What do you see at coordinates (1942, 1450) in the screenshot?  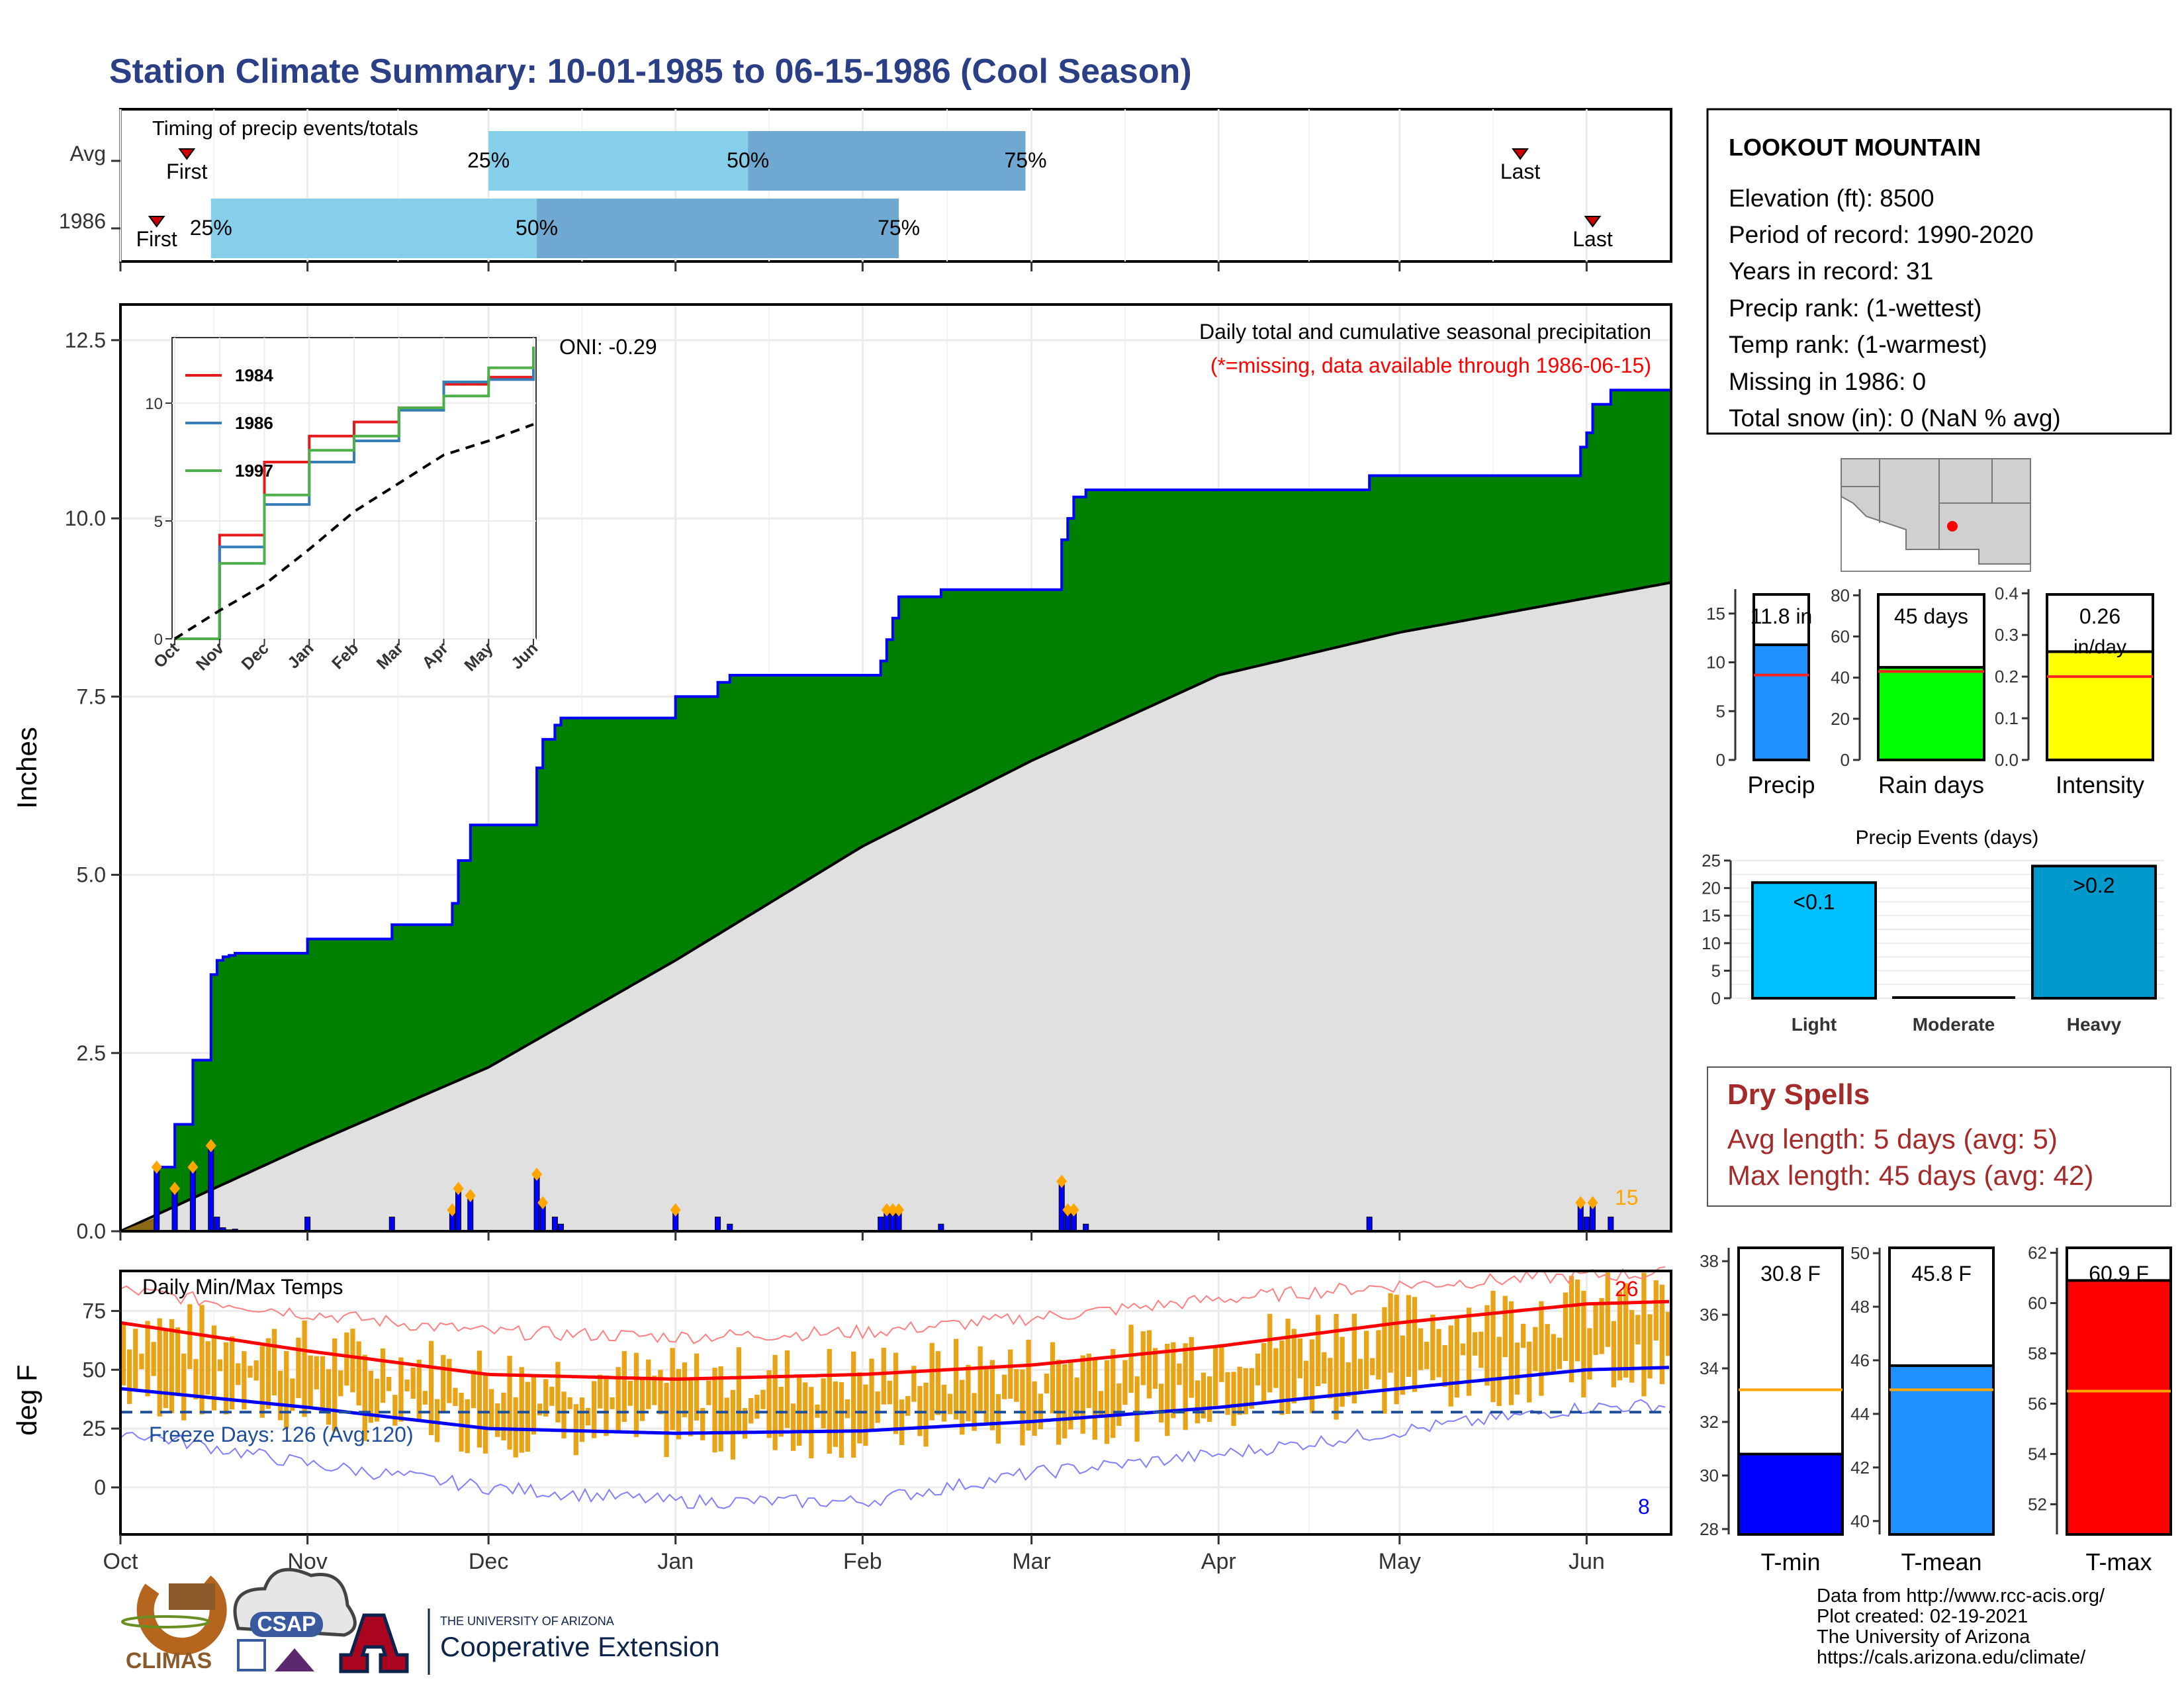 I see `temp-summary-bar-t-mean` at bounding box center [1942, 1450].